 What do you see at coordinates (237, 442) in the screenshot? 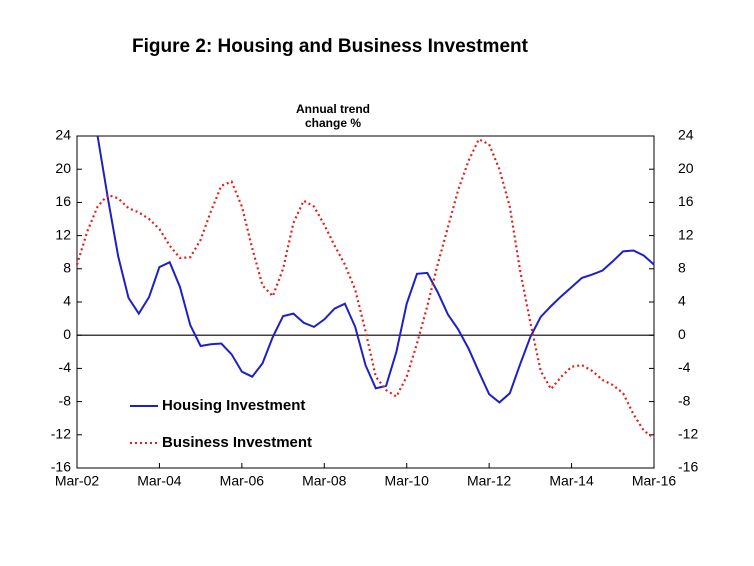
I see `legend-label: Business Investment` at bounding box center [237, 442].